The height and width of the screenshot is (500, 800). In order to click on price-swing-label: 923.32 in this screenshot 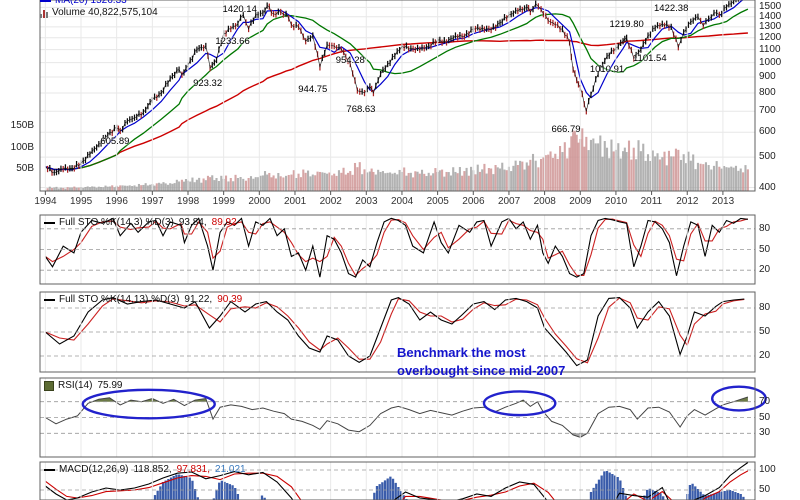, I will do `click(208, 83)`.